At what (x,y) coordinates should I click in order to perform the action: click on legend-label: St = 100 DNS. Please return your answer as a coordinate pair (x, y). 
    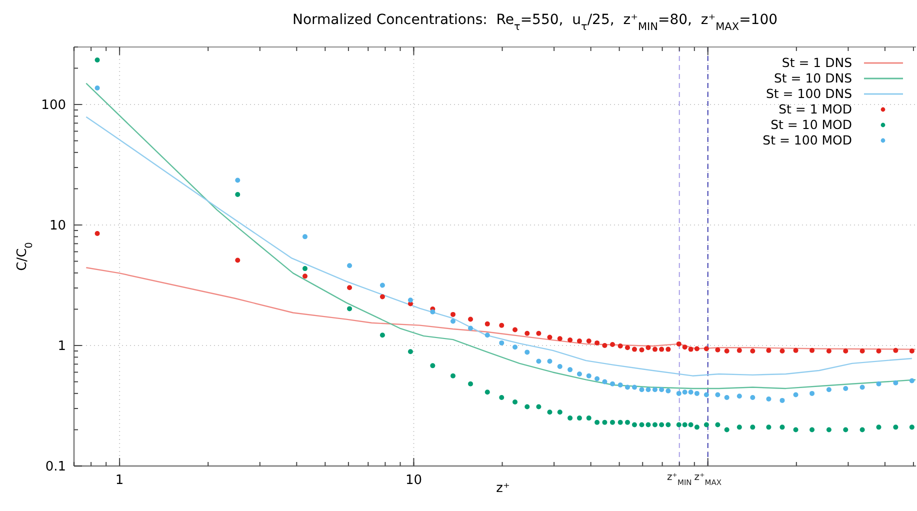
    Looking at the image, I should click on (809, 93).